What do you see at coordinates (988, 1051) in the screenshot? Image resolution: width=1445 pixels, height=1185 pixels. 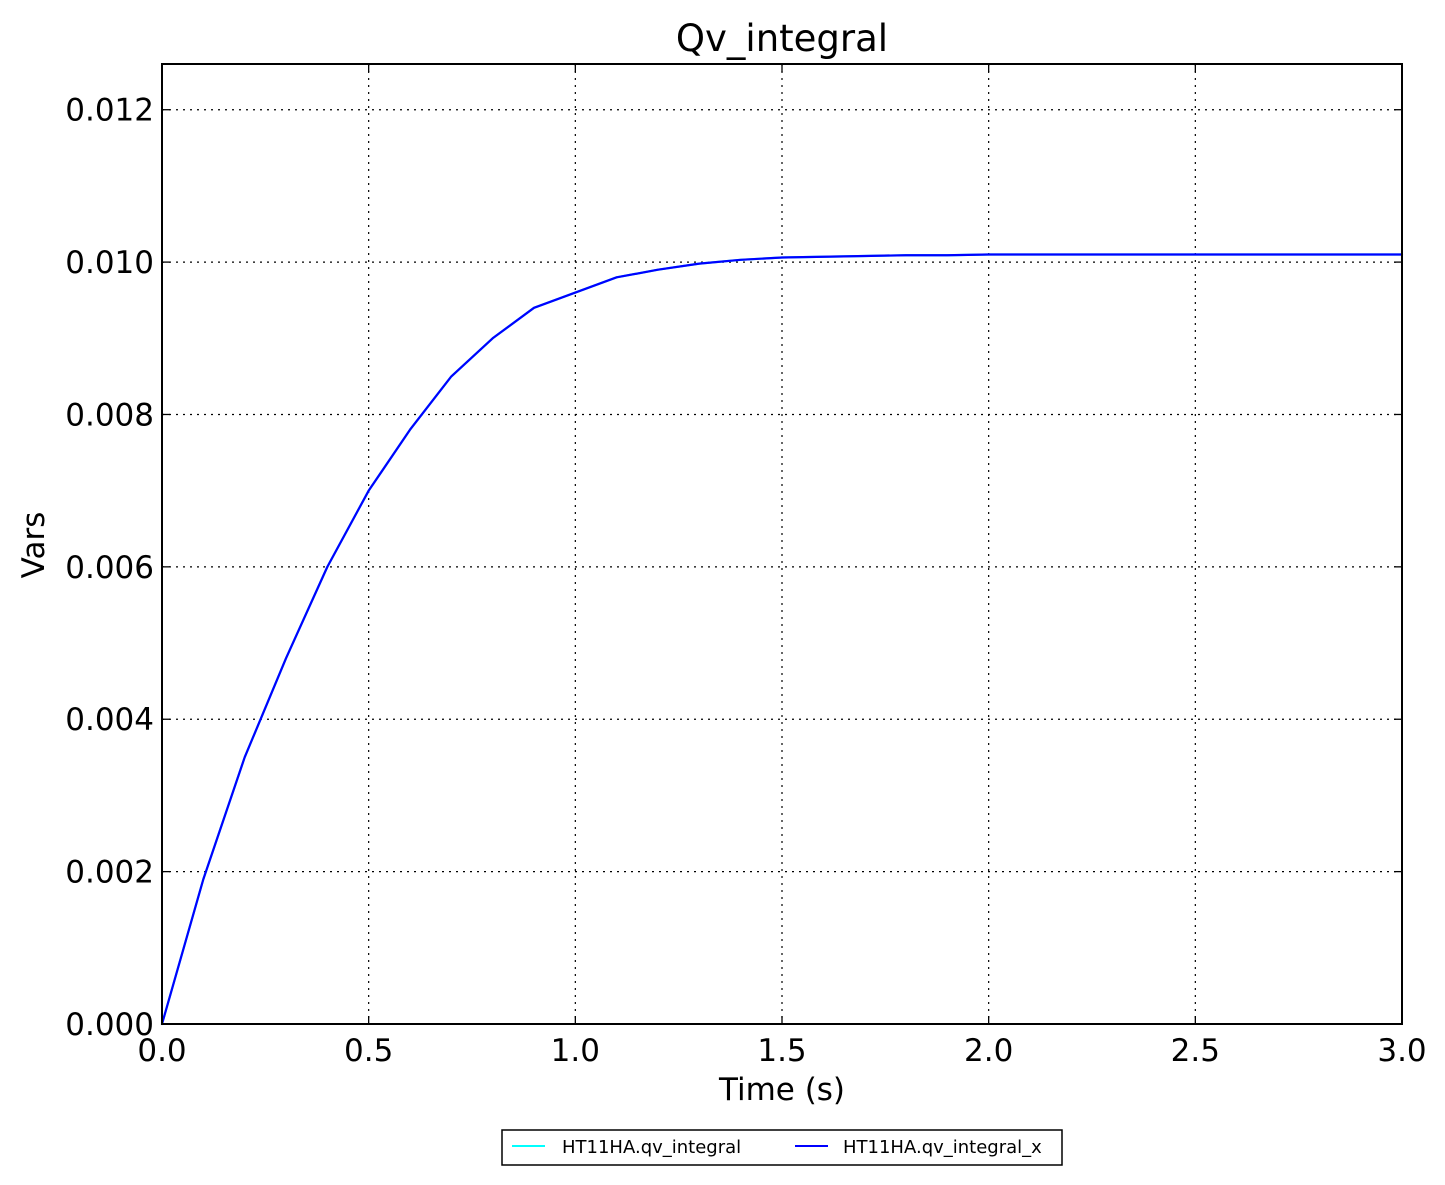 I see `x-tick-label: 2.0` at bounding box center [988, 1051].